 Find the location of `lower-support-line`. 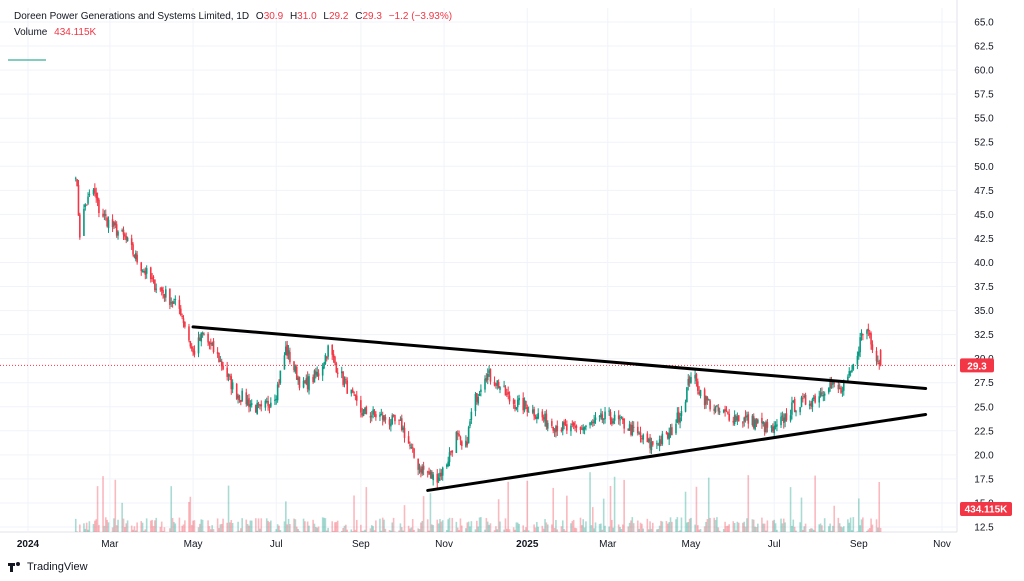

lower-support-line is located at coordinates (677, 452).